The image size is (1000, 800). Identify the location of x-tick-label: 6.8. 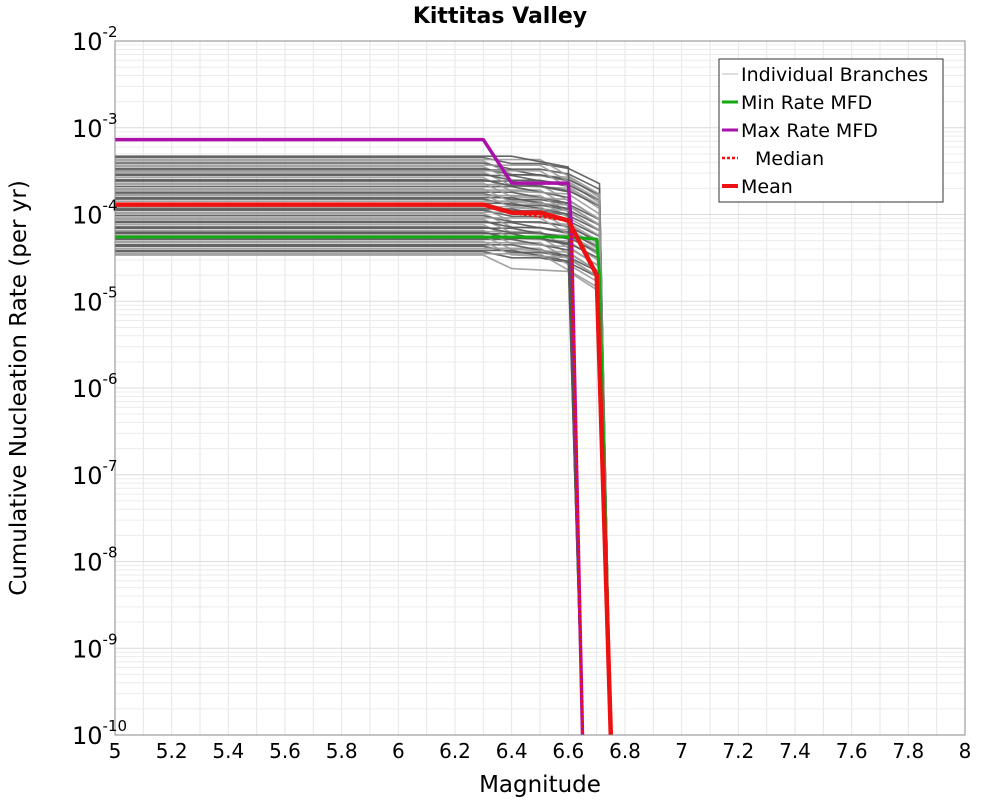
(625, 751).